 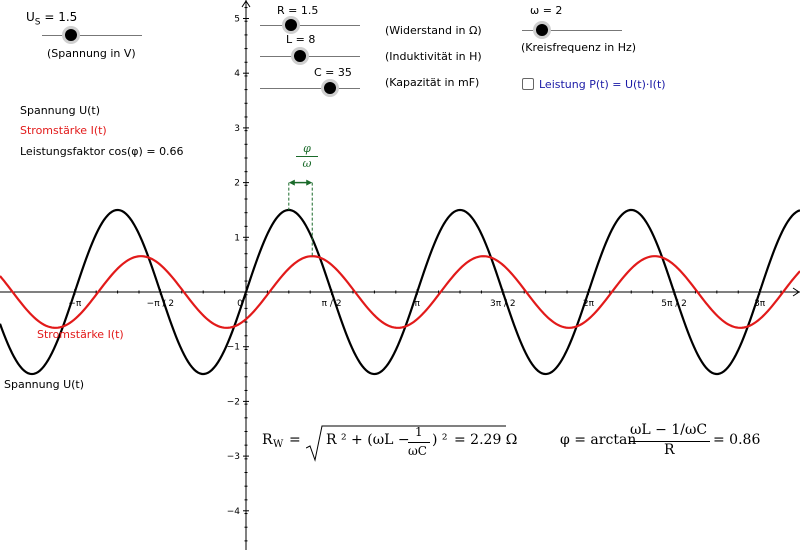 What do you see at coordinates (433, 30) in the screenshot?
I see `r-slider-caption: (Widerstand in Ω)` at bounding box center [433, 30].